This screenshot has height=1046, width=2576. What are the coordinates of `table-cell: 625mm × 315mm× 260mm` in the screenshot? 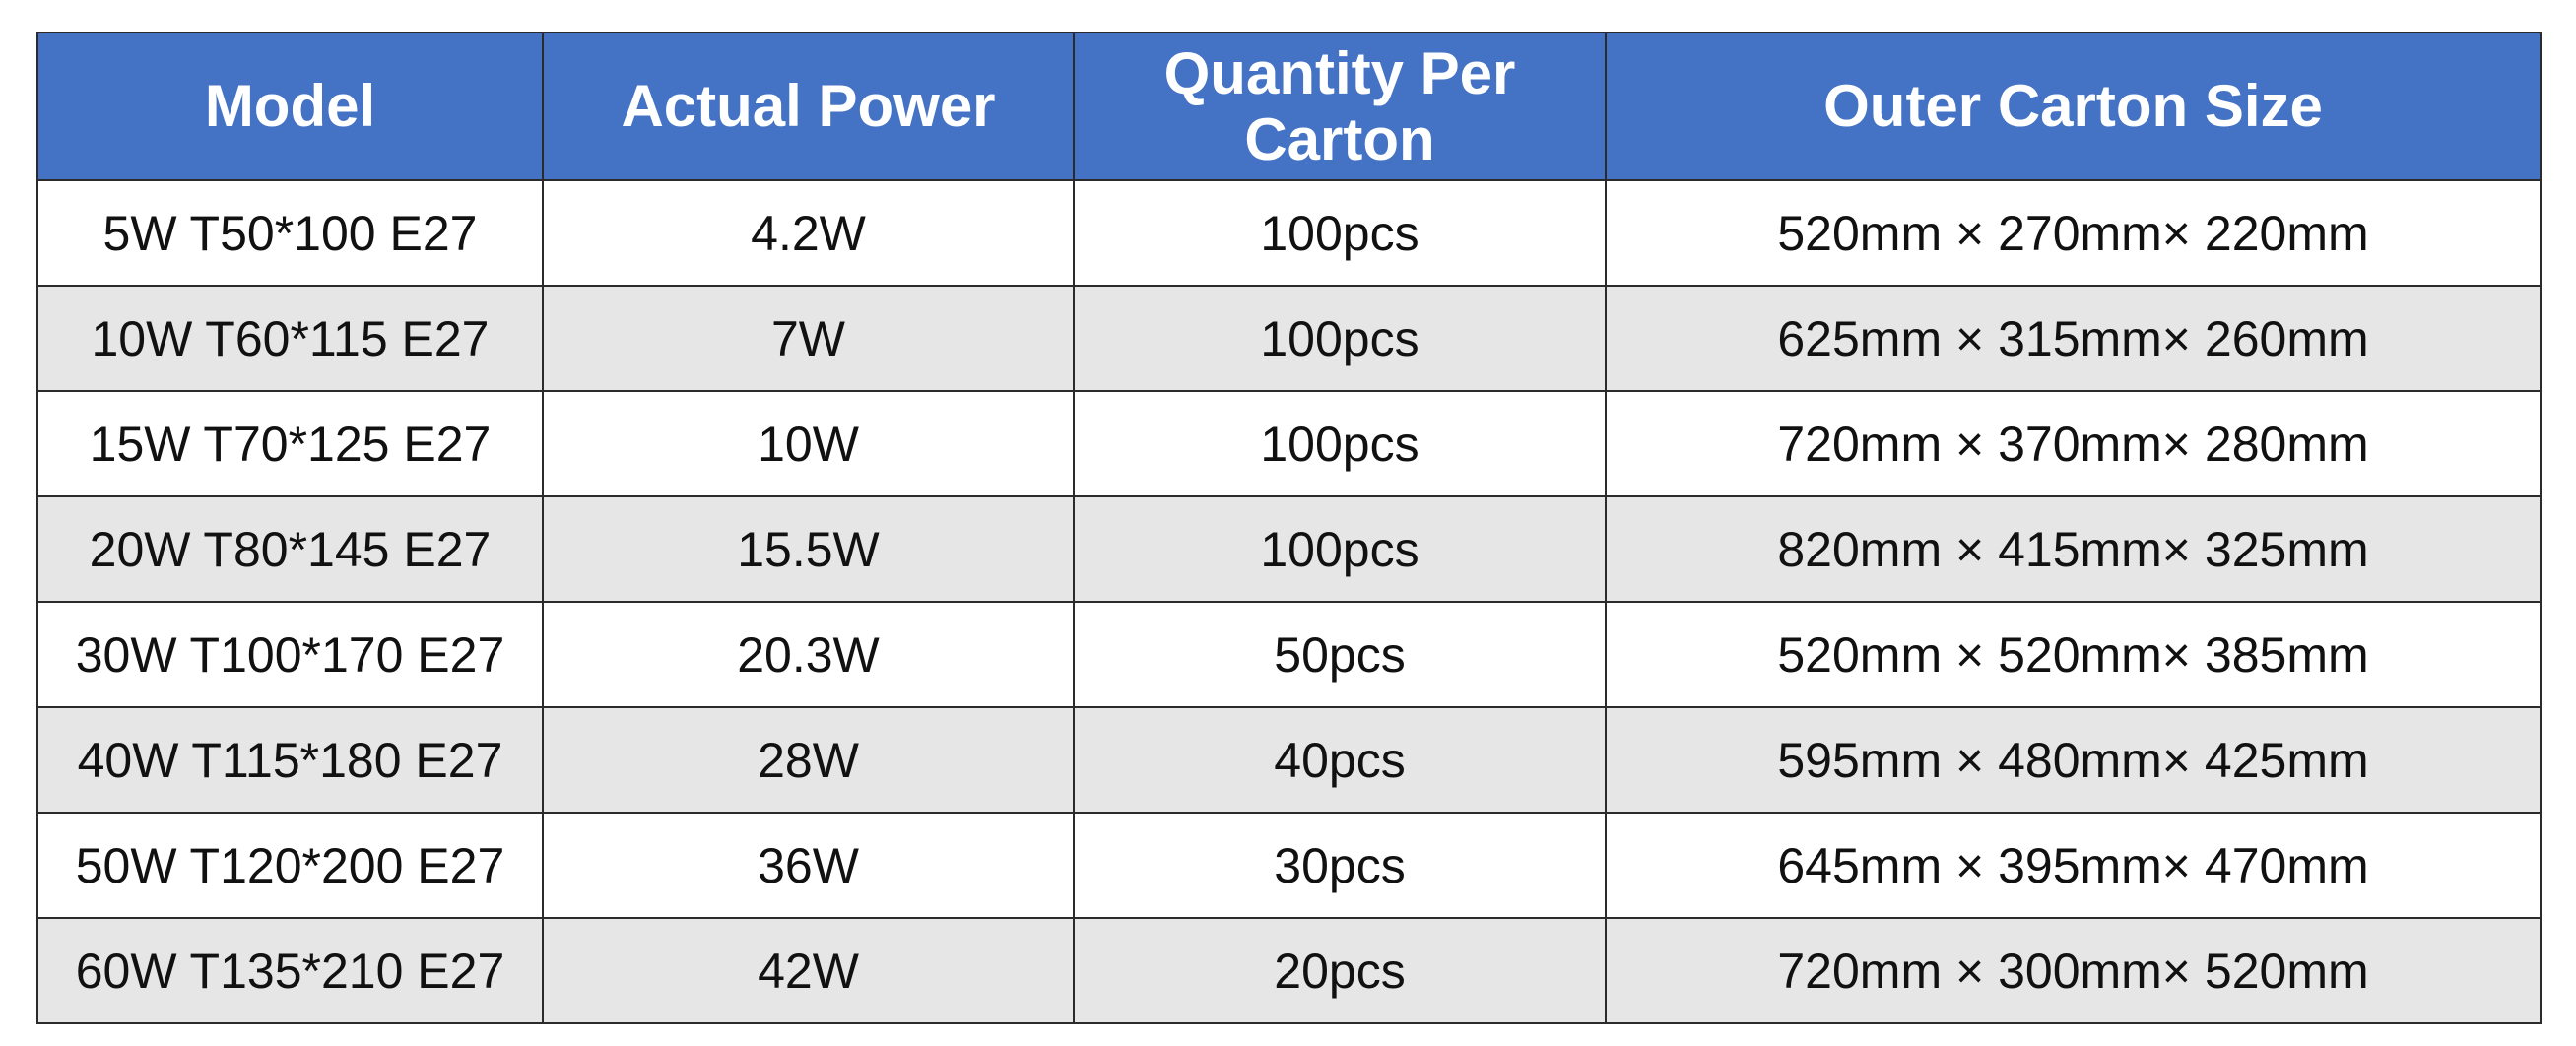 It's located at (2074, 338).